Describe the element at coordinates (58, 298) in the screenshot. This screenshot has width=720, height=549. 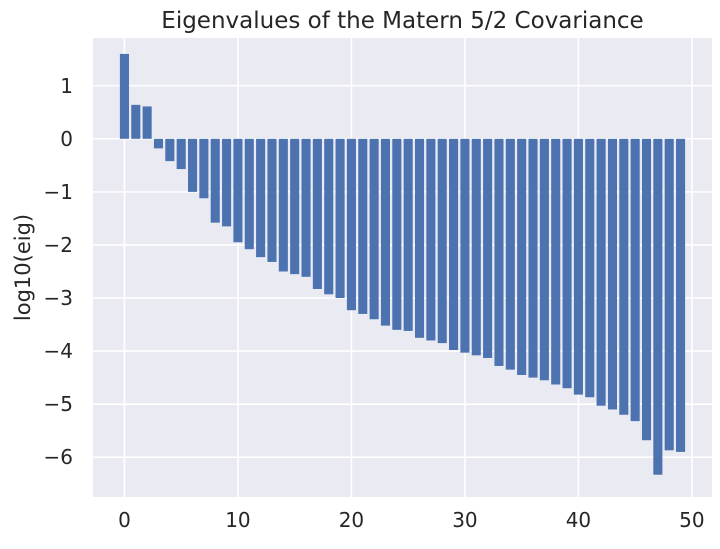
I see `y-tick-label: −3` at that location.